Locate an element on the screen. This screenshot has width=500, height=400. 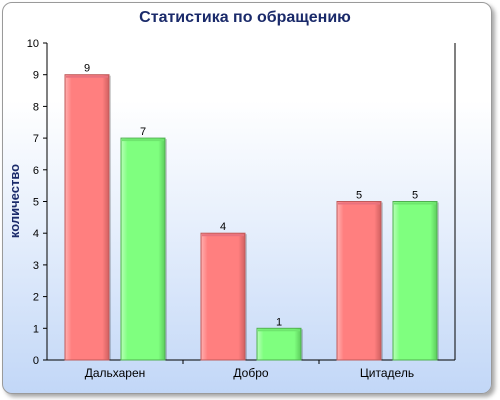
data-label: 4 is located at coordinates (223, 227).